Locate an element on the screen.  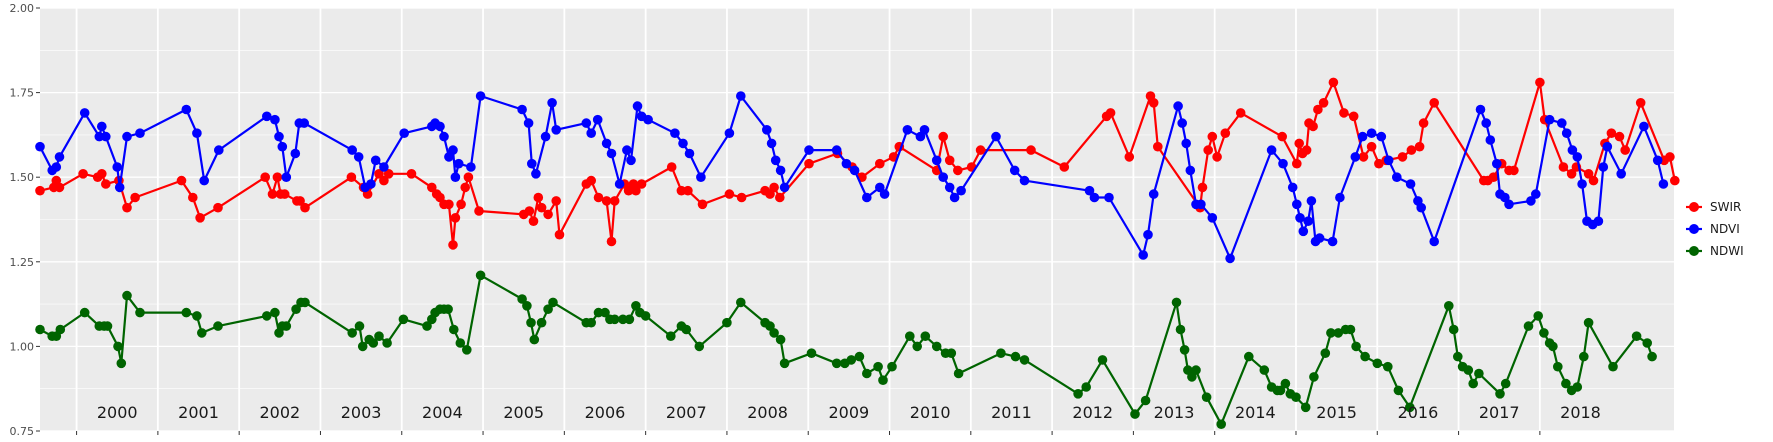
year-label-2013: 2013 is located at coordinates (1174, 412).